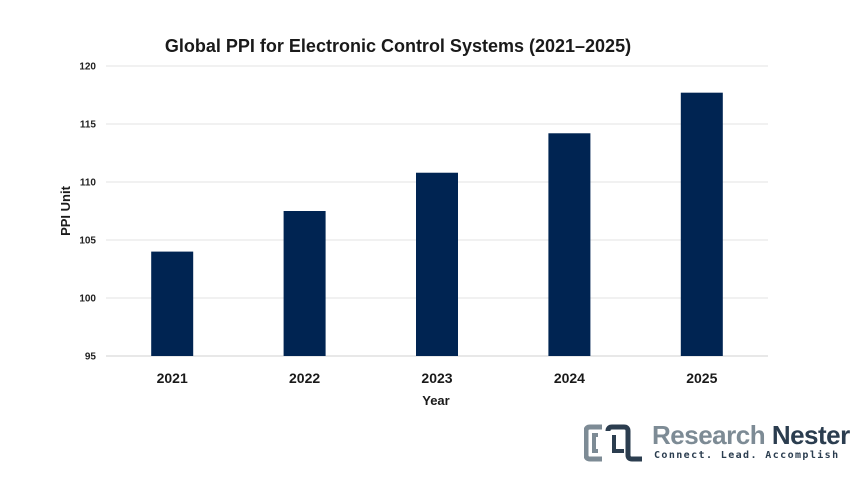 The image size is (862, 485). I want to click on bar-2022, so click(304, 283).